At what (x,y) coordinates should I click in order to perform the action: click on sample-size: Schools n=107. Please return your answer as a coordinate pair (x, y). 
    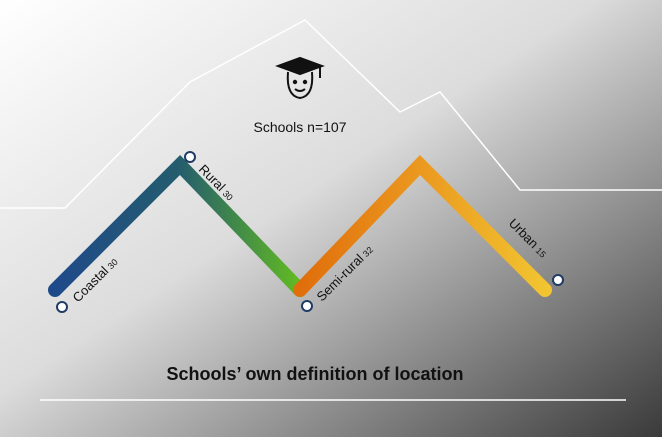
    Looking at the image, I should click on (299, 127).